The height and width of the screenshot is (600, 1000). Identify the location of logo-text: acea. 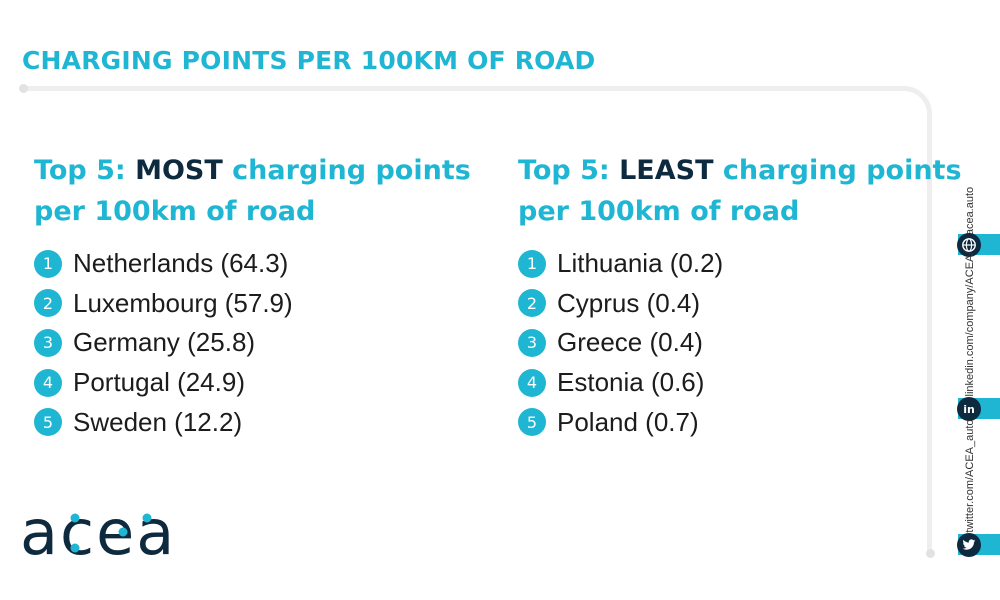
(98, 530).